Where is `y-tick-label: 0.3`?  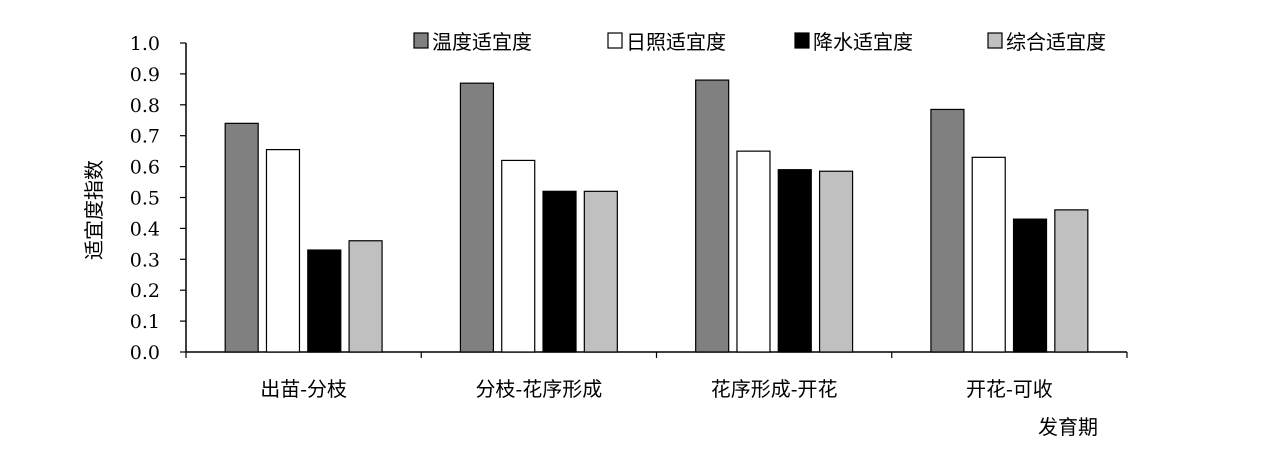
y-tick-label: 0.3 is located at coordinates (145, 260).